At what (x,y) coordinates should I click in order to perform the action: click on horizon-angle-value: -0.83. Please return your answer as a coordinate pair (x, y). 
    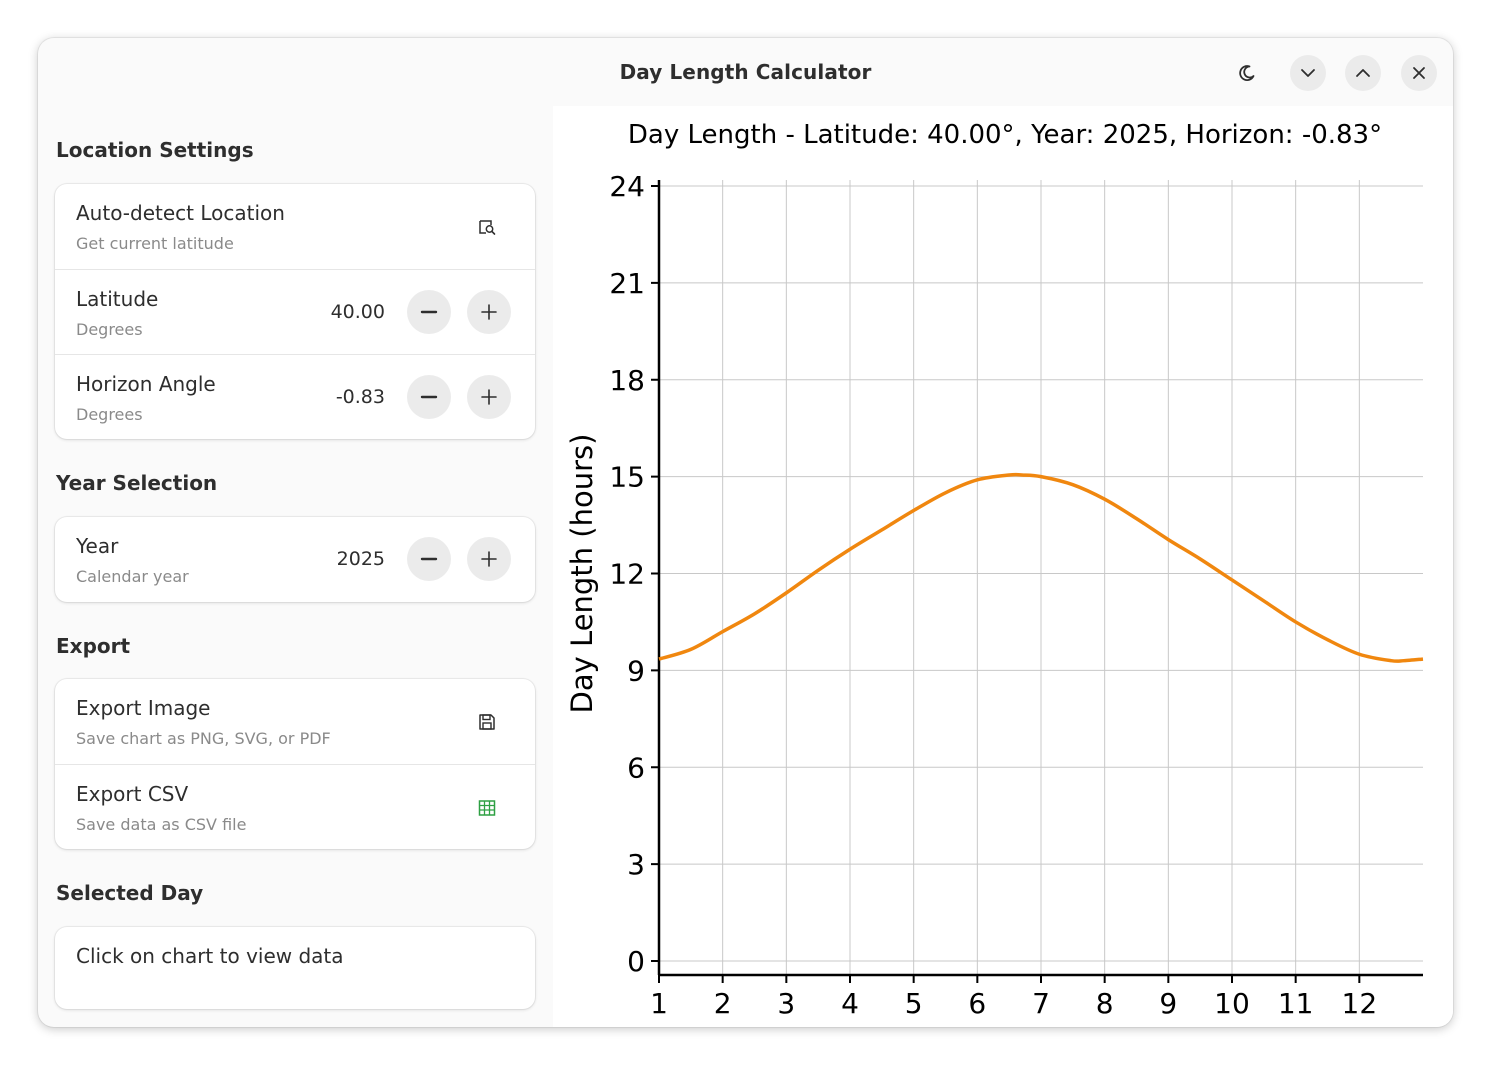
    Looking at the image, I should click on (360, 397).